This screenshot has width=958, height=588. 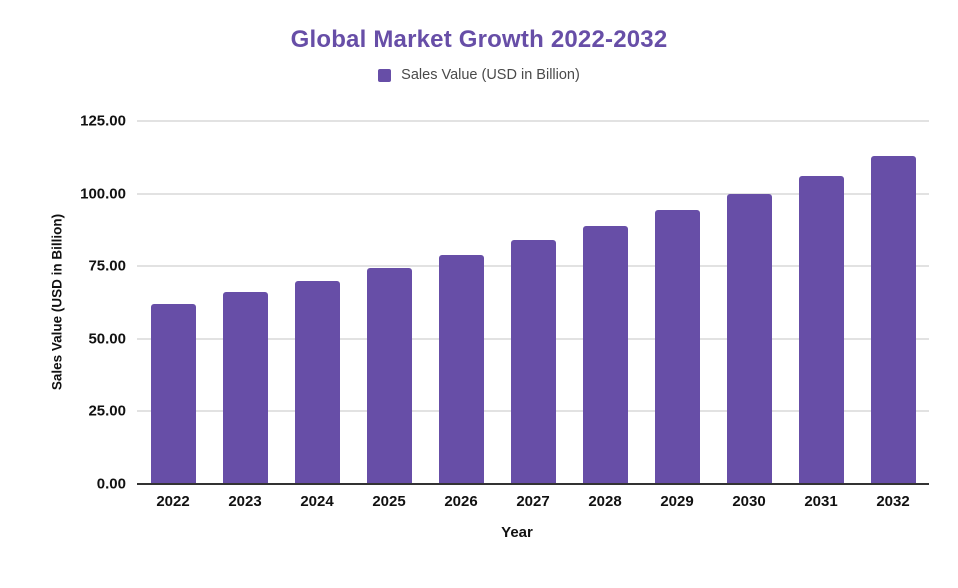 What do you see at coordinates (173, 302) in the screenshot?
I see `bar-slot-2022` at bounding box center [173, 302].